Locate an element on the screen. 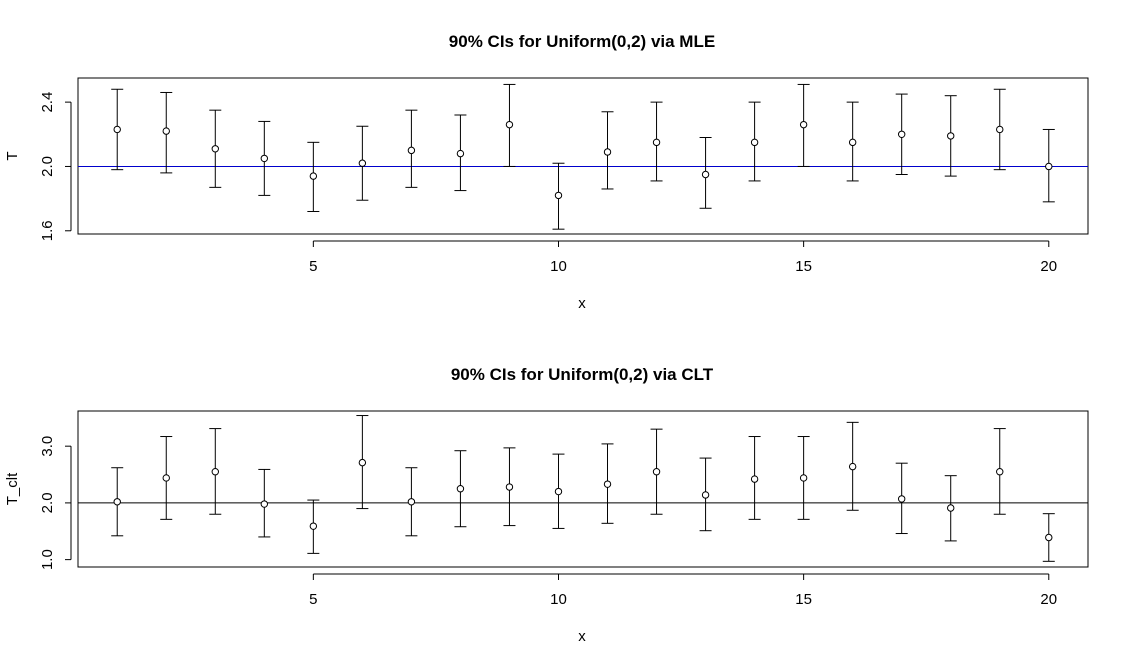 This screenshot has width=1129, height=665. y-tick-label: 2.4 is located at coordinates (47, 102).